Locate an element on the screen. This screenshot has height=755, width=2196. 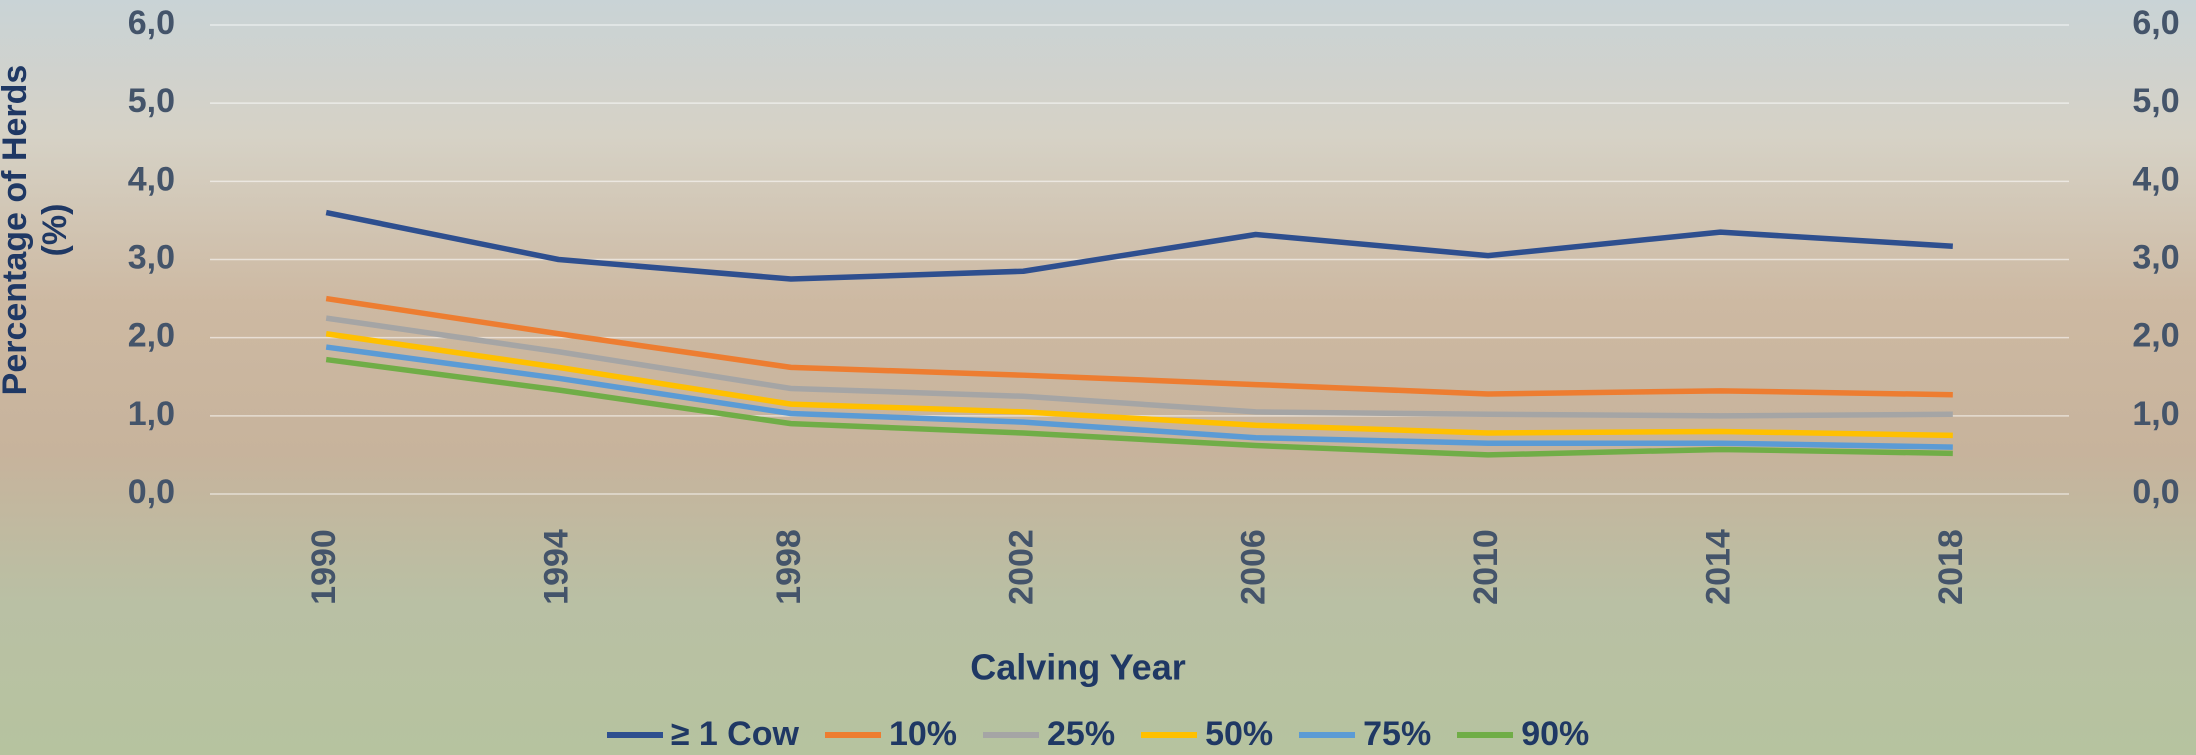
y-tick-label: 1,0 is located at coordinates (151, 414).